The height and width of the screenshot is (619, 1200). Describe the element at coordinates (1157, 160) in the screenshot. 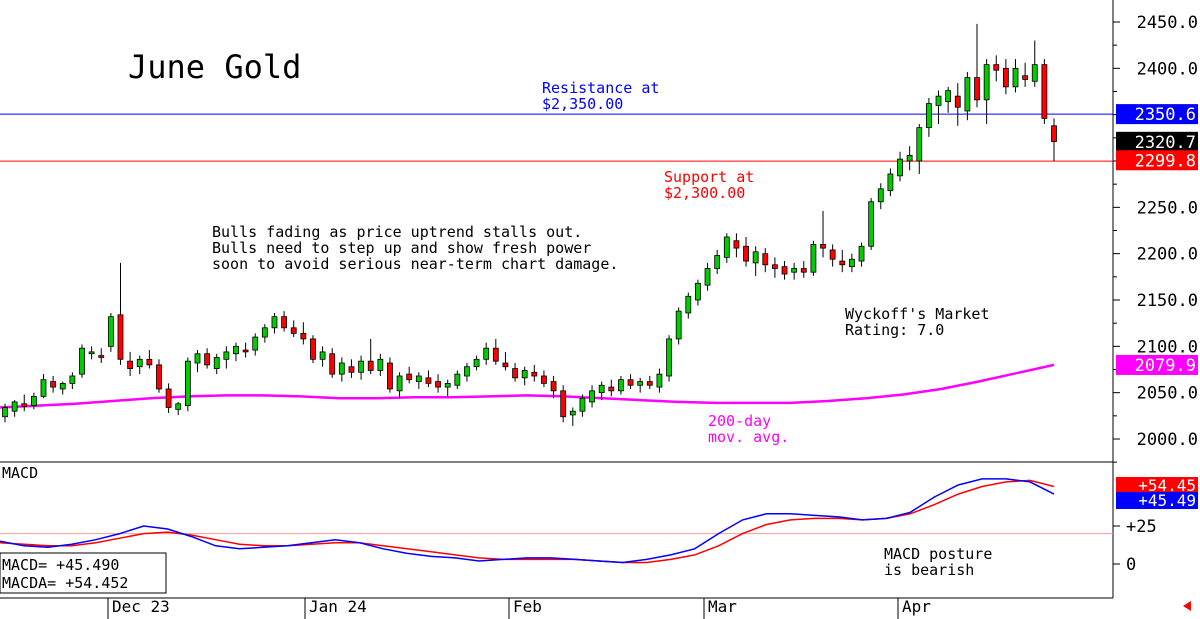

I see `support-tag: 2299.8` at that location.